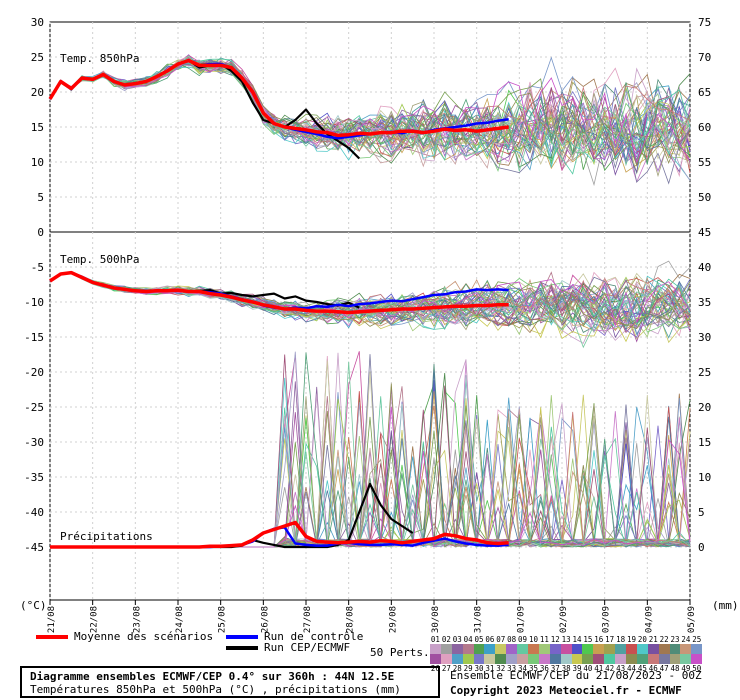 The width and height of the screenshot is (740, 700). What do you see at coordinates (52, 637) in the screenshot?
I see `legend-mean-swatch` at bounding box center [52, 637].